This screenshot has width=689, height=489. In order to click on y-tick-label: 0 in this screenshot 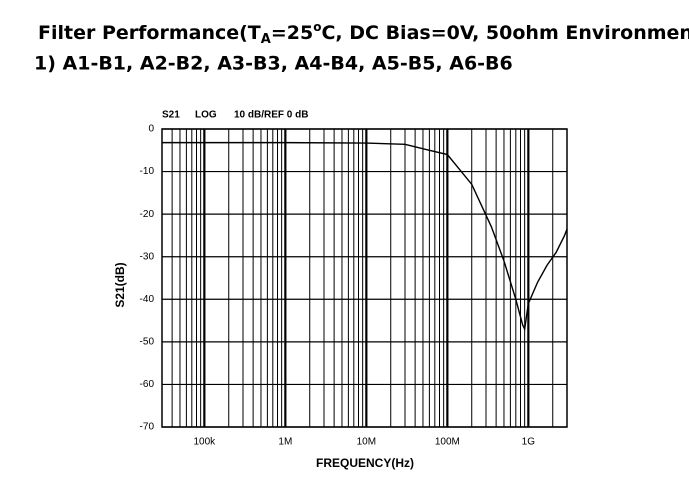, I will do `click(151, 129)`.